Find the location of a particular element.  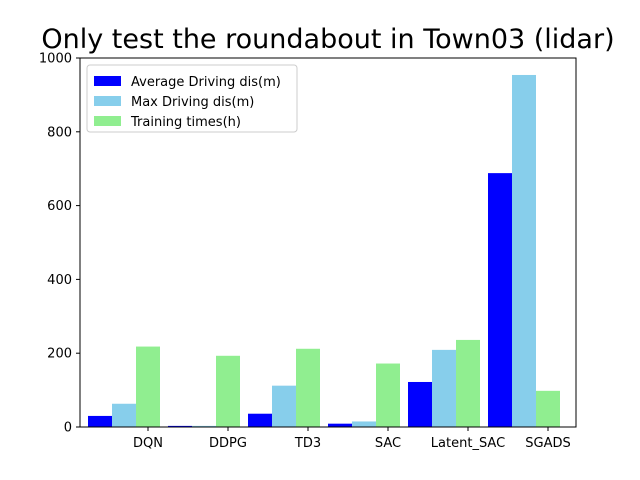

x-tick-label: SGADS is located at coordinates (547, 443).